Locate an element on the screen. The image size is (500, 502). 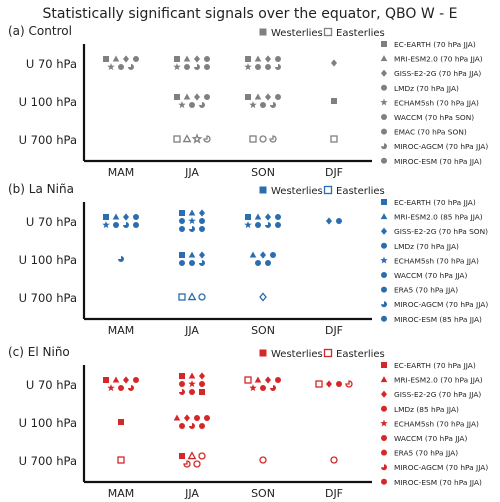
model-legend-label: LMDz (85 hPa JJA) is located at coordinates (426, 409).